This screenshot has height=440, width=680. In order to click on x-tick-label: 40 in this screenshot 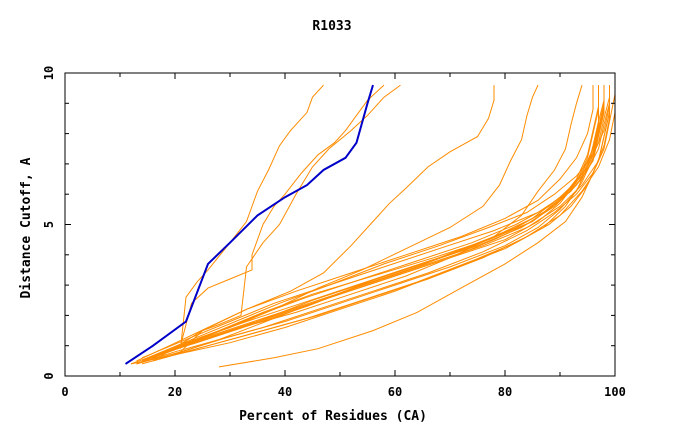, I will do `click(285, 392)`.